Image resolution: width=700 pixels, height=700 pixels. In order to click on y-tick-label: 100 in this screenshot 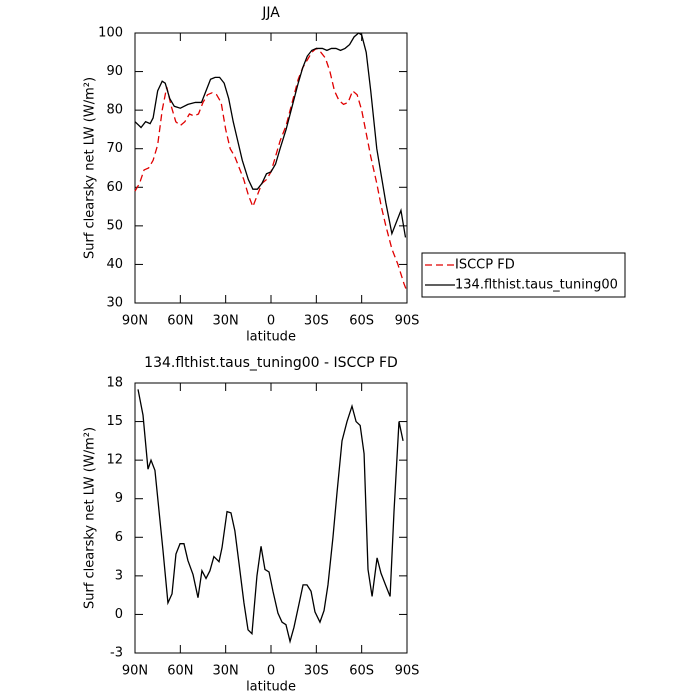, I will do `click(110, 33)`.